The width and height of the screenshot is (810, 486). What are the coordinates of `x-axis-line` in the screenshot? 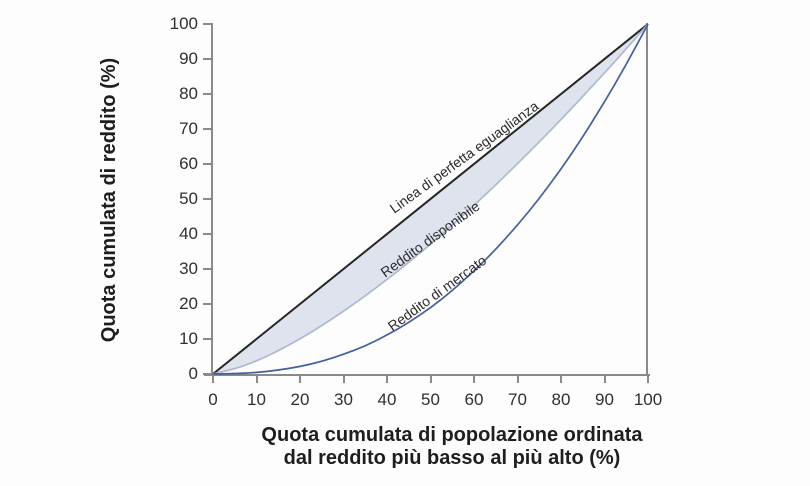 It's located at (427, 375).